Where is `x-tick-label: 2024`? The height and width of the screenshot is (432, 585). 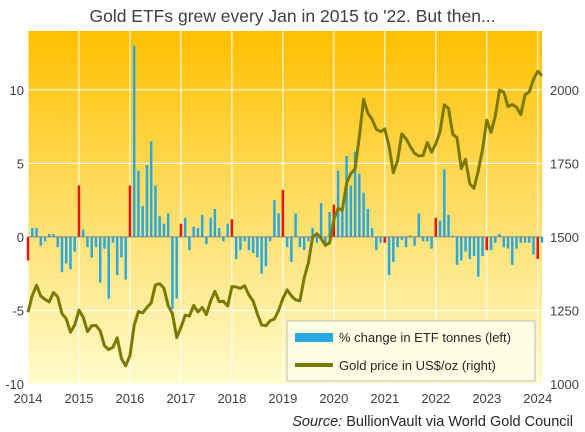 x-tick-label: 2024 is located at coordinates (537, 398).